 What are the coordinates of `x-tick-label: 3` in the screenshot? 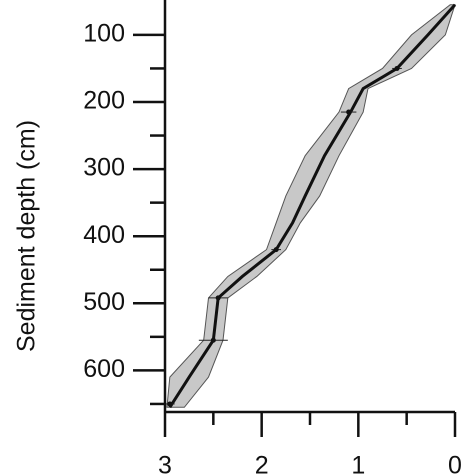 It's located at (165, 463).